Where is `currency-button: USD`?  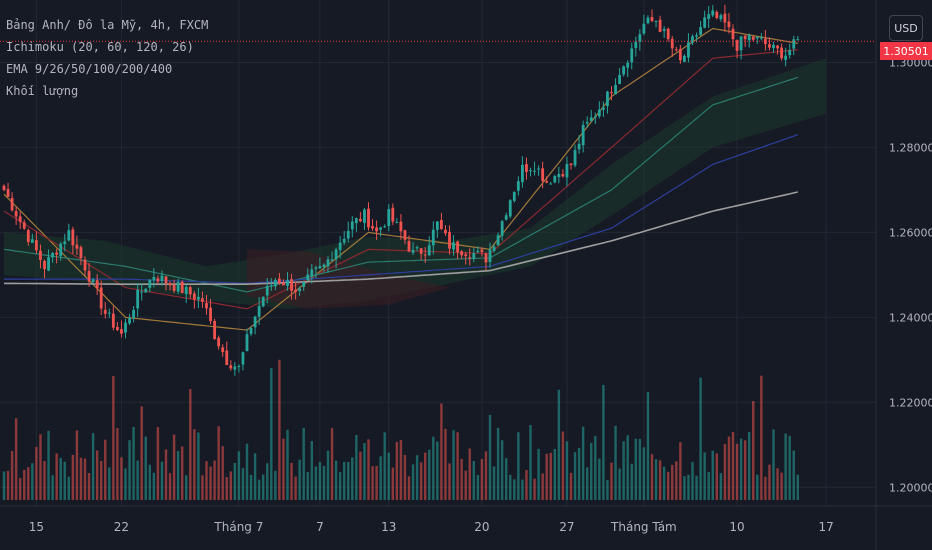 currency-button: USD is located at coordinates (906, 28).